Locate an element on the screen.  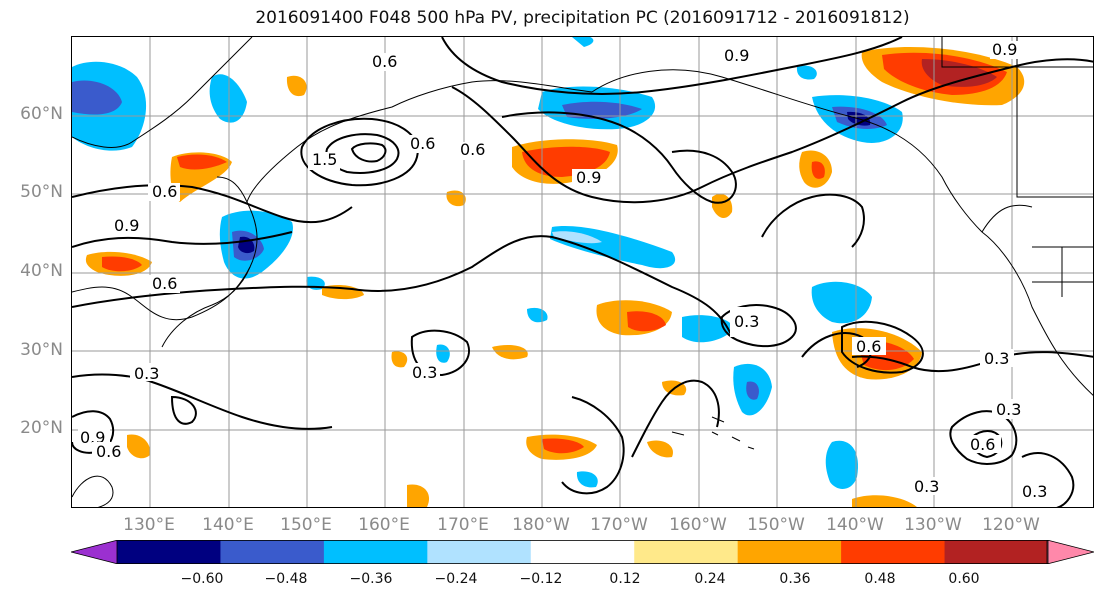
lon-label-130e: 130°E is located at coordinates (149, 525).